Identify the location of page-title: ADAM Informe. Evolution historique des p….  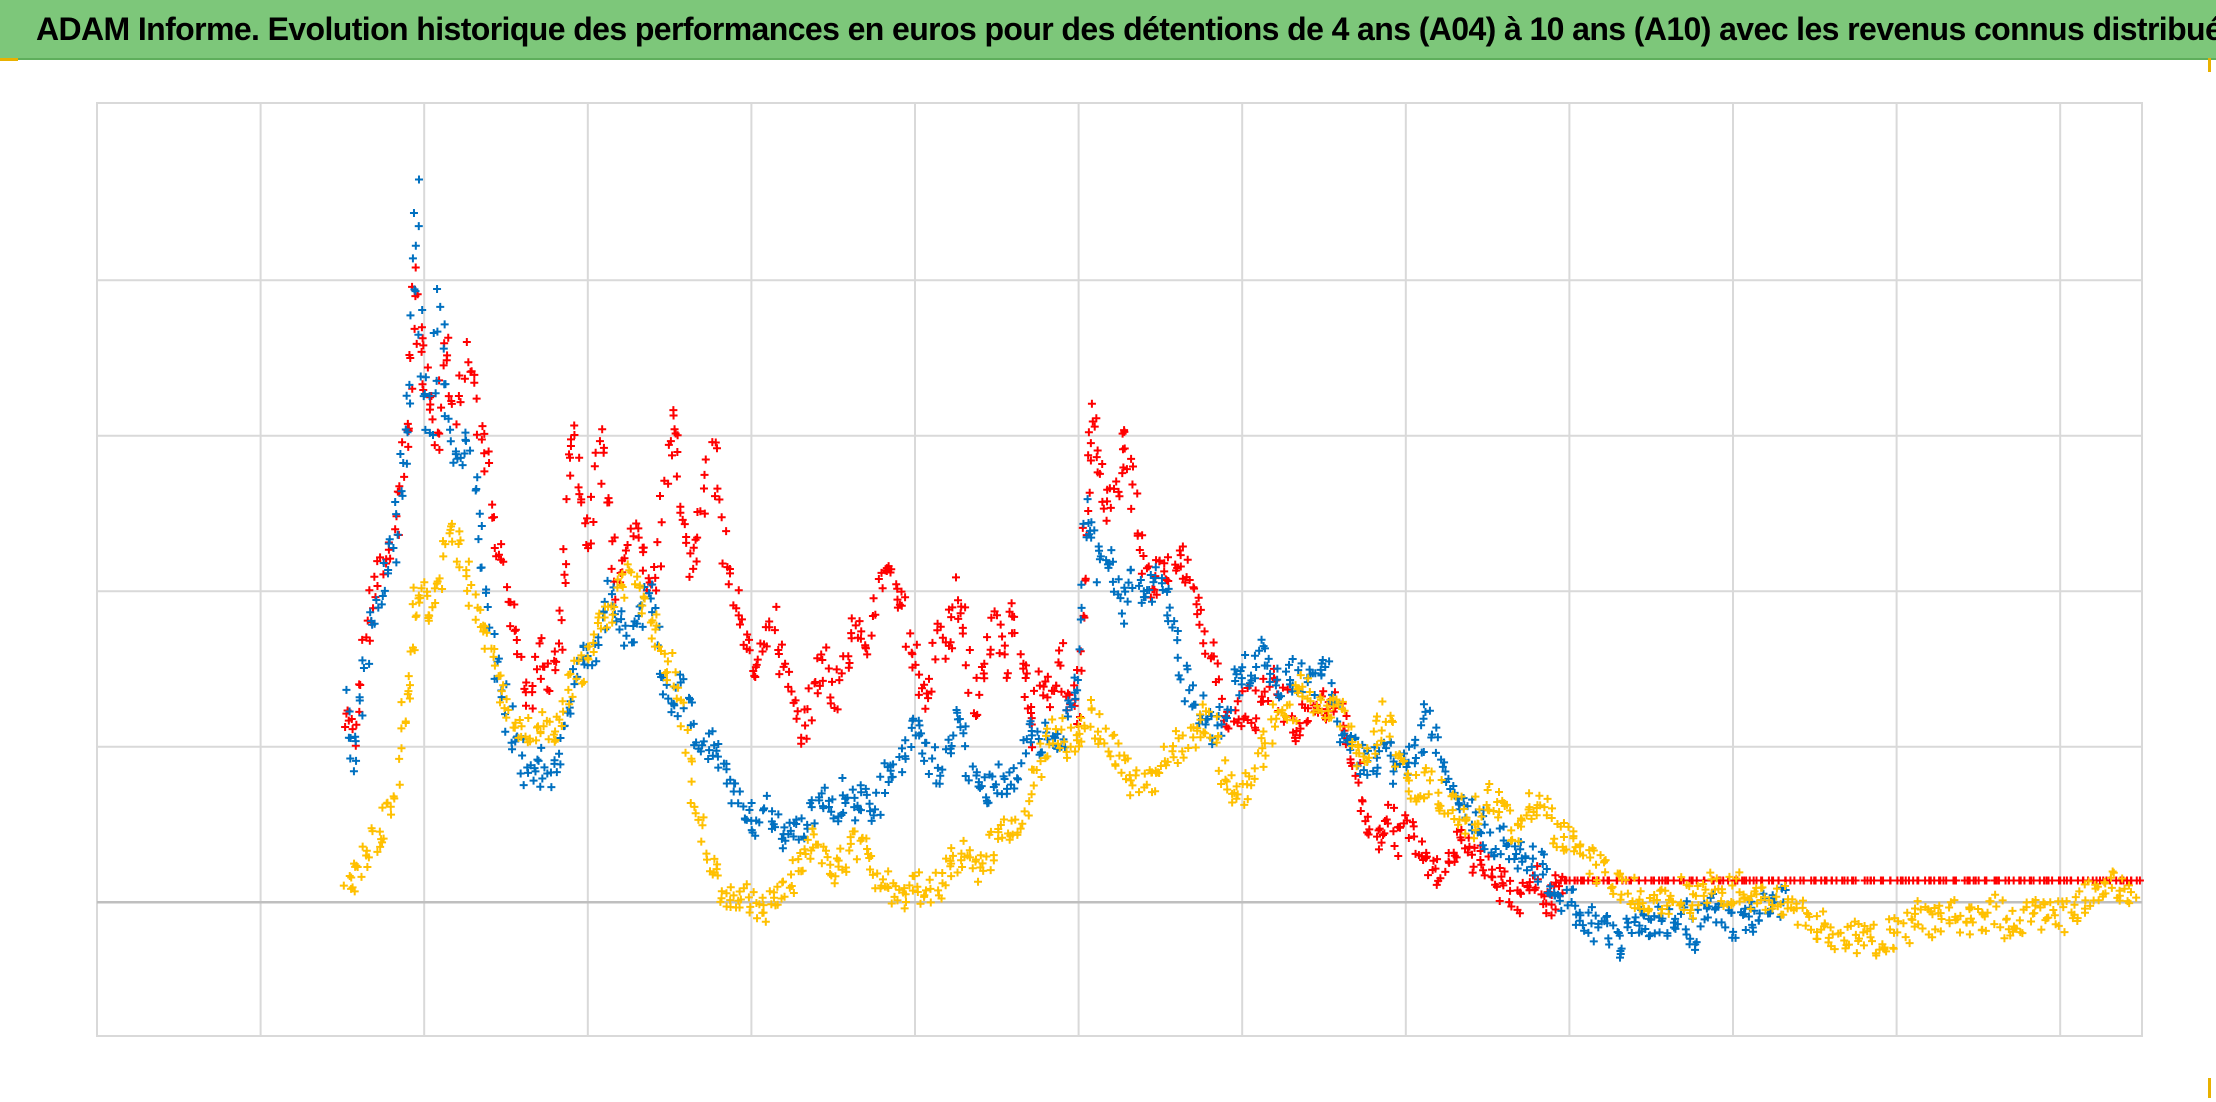
(1126, 28).